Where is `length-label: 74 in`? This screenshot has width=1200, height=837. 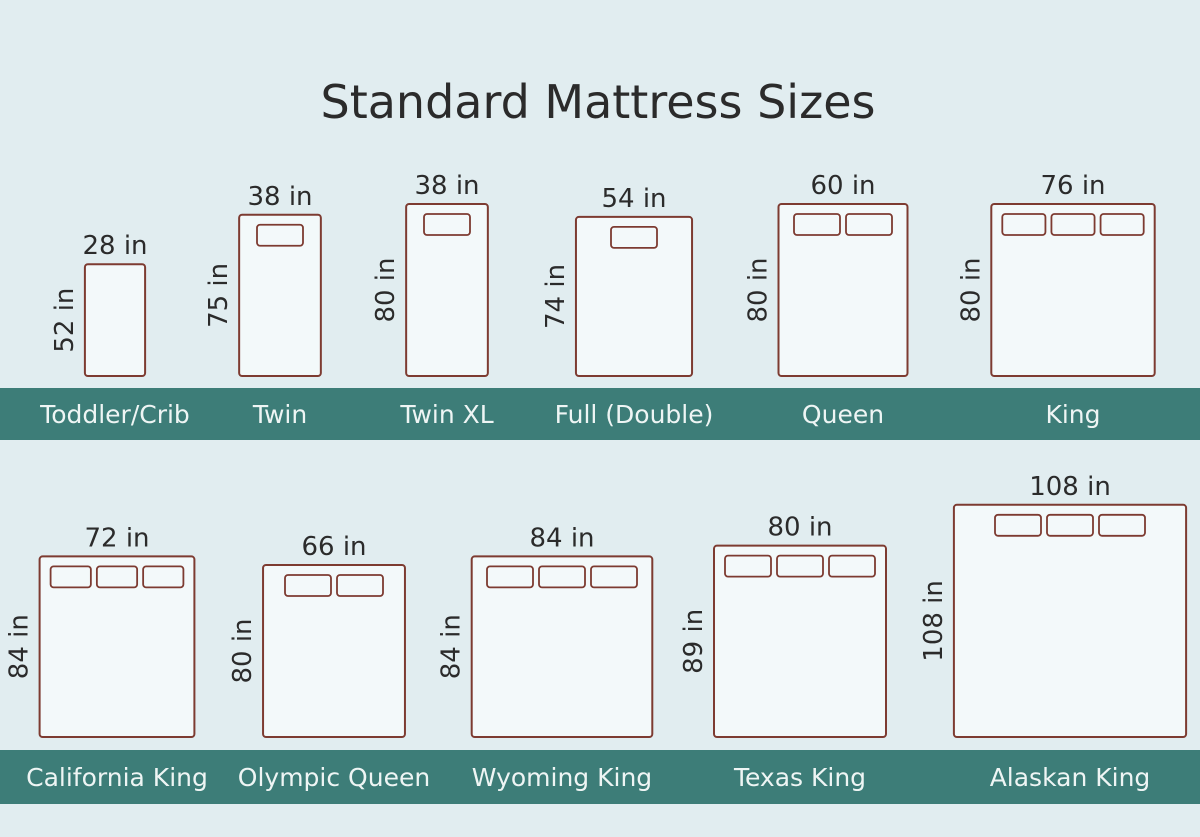
length-label: 74 in is located at coordinates (556, 296).